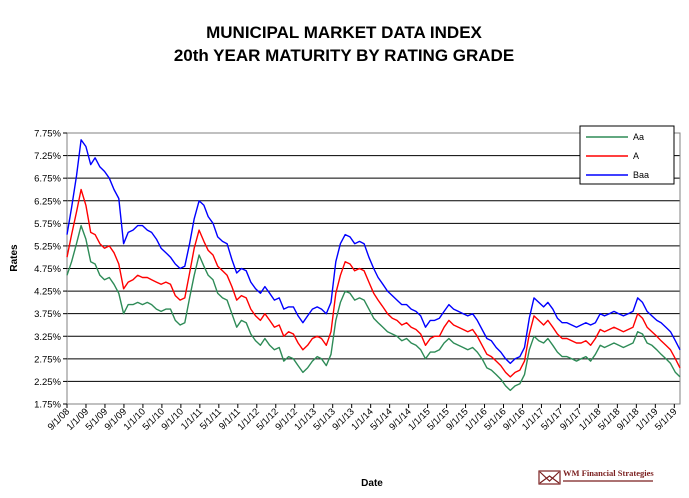  I want to click on company-logo: WM Financial Strategies, so click(596, 476).